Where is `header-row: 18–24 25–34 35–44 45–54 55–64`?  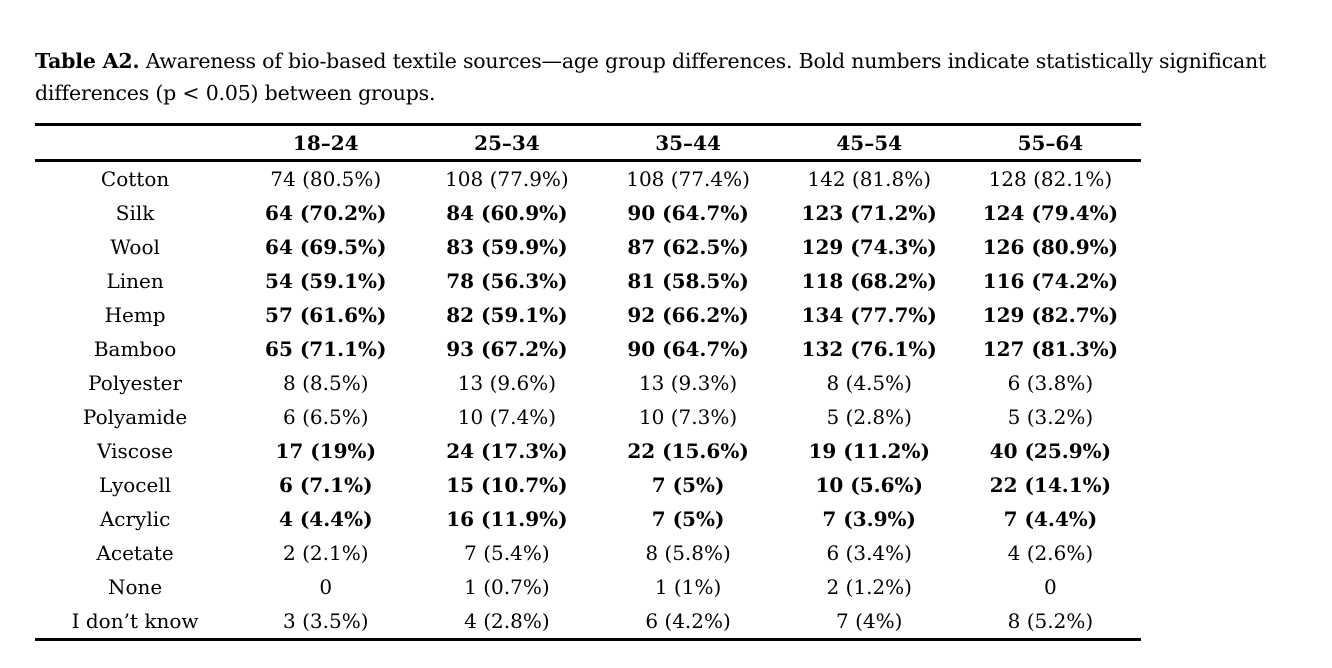 header-row: 18–24 25–34 35–44 45–54 55–64 is located at coordinates (588, 143).